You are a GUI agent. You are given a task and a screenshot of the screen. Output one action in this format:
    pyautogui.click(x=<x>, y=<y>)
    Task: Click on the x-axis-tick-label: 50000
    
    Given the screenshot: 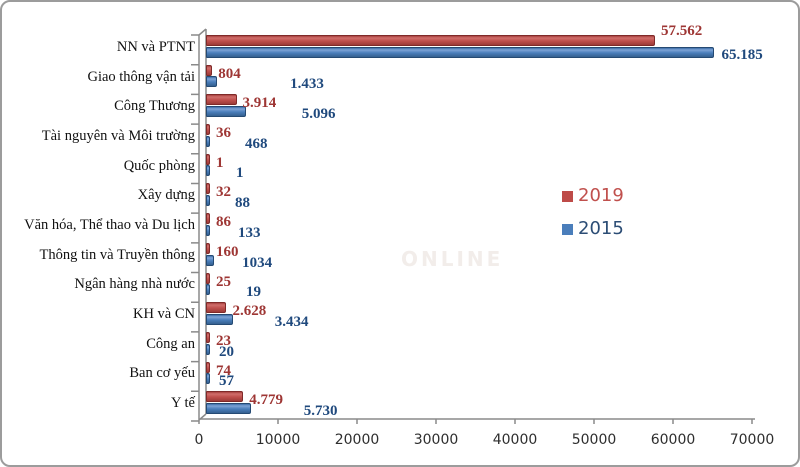 What is the action you would take?
    pyautogui.click(x=594, y=440)
    